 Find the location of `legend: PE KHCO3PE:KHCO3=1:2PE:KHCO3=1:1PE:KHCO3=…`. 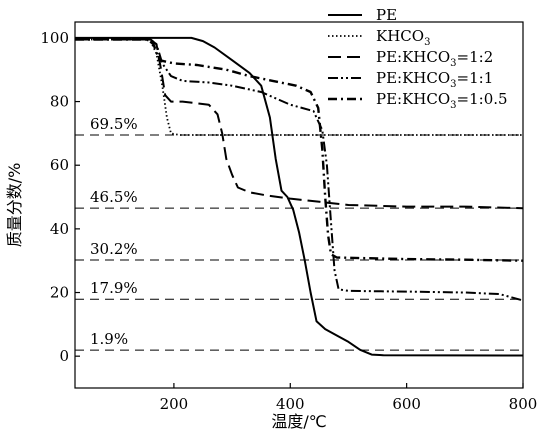

legend: PE KHCO3PE:KHCO3=1:2PE:KHCO3=1:1PE:KHCO3=… is located at coordinates (418, 58).